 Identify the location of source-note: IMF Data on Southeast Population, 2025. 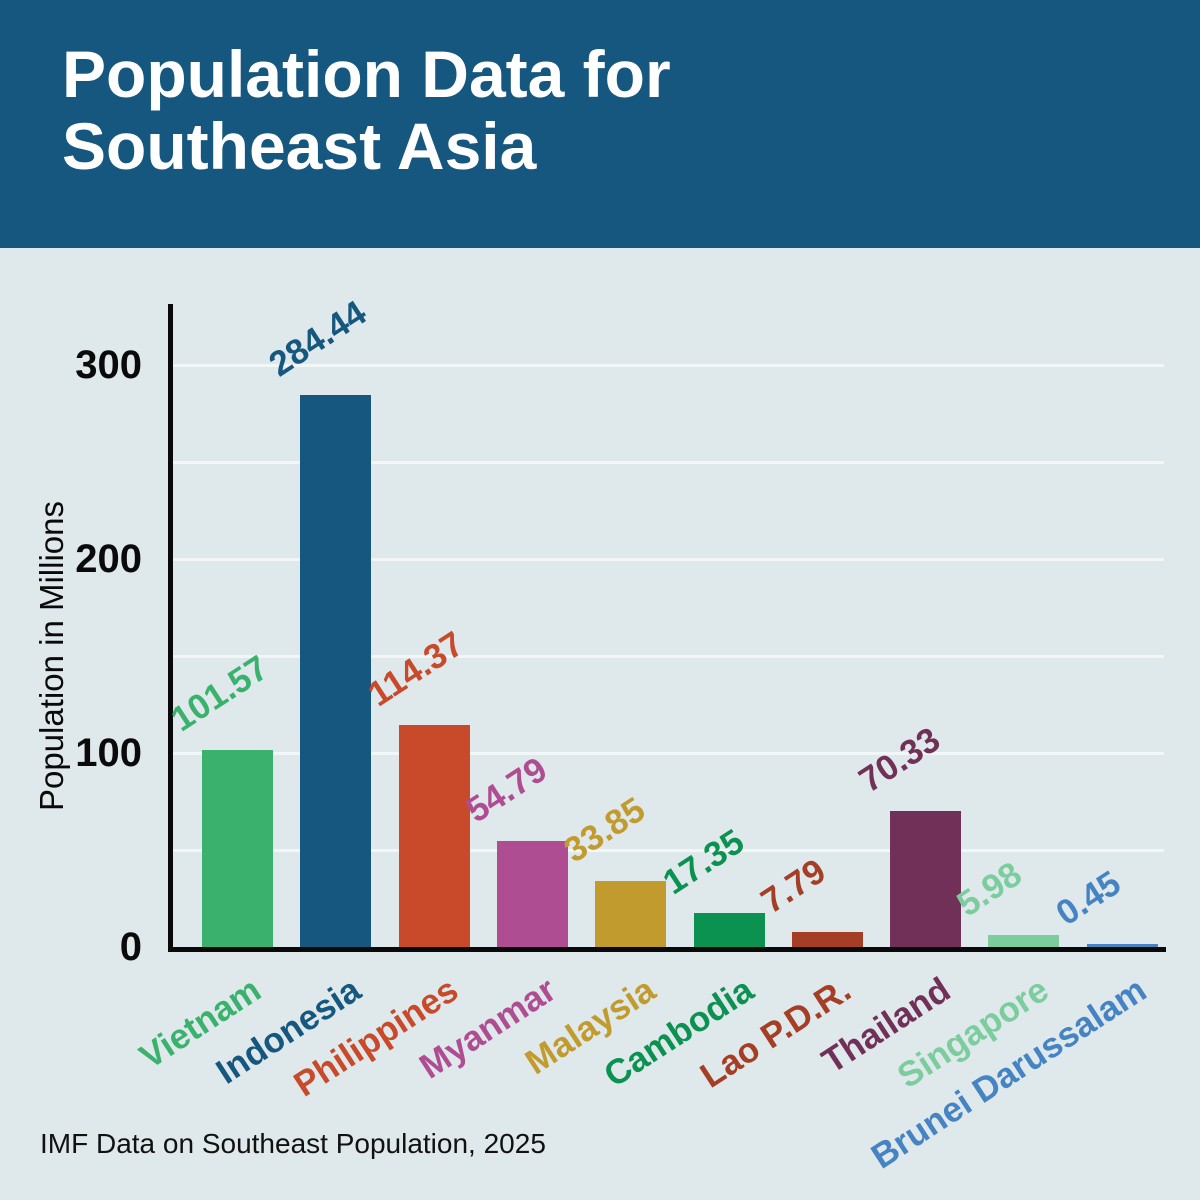
(293, 1143).